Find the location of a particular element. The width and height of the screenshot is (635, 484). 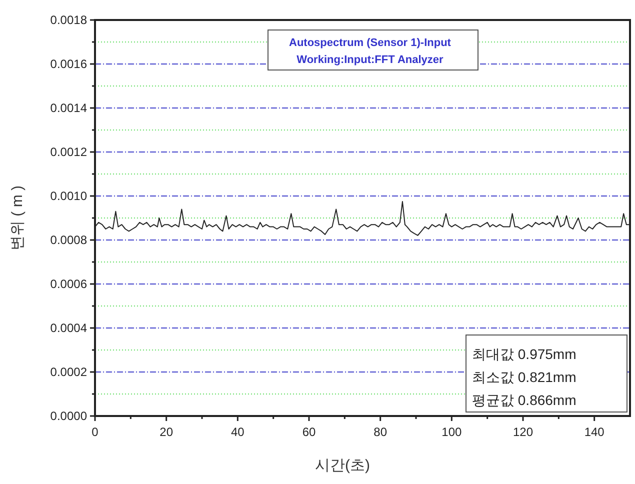

text: Working:Input:FFT Analyzer is located at coordinates (370, 60).